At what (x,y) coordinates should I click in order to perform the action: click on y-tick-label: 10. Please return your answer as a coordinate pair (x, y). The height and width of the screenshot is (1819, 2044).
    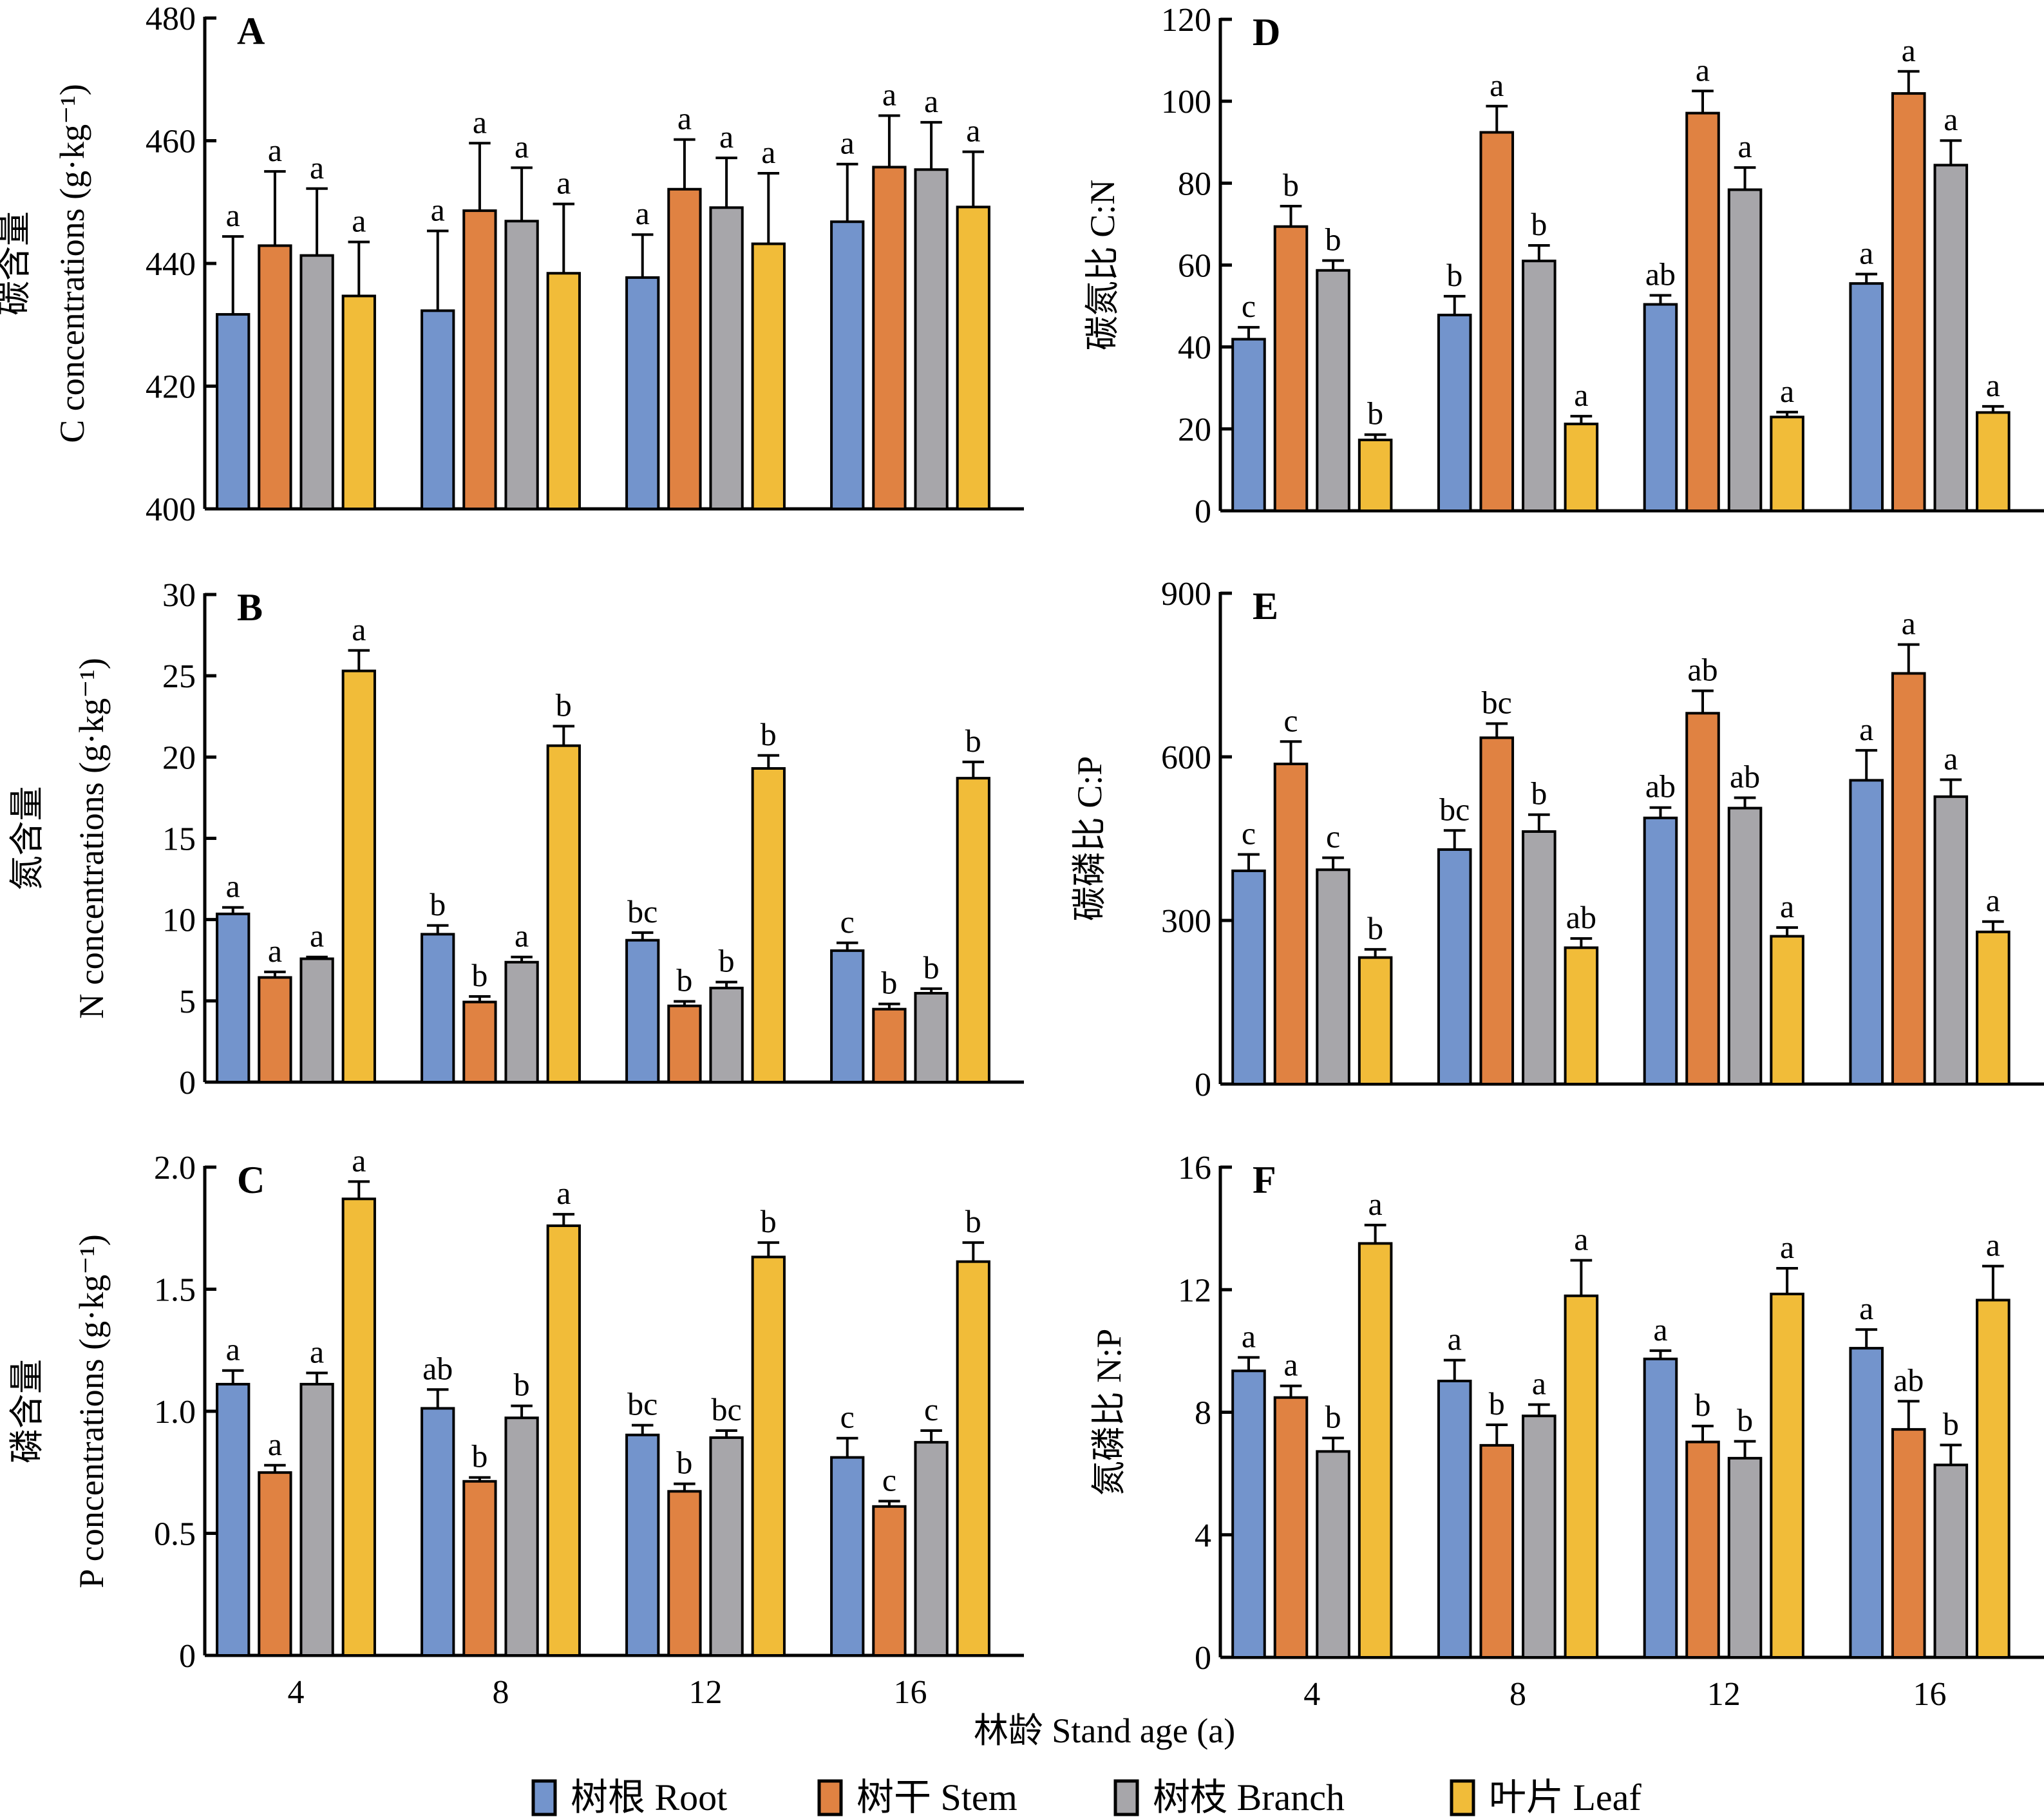
    Looking at the image, I should click on (179, 920).